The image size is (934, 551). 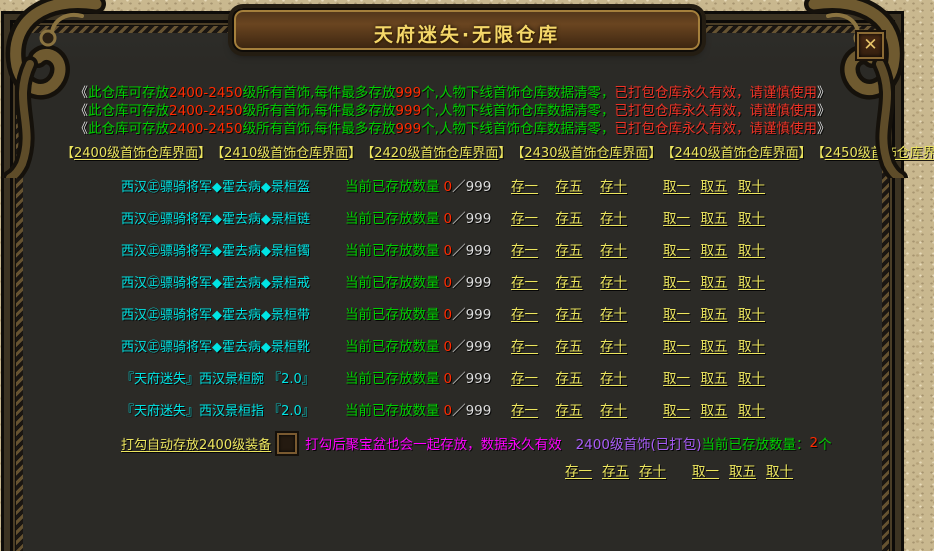 I want to click on tab-2420: 【2420级首饰仓库界面】, so click(x=436, y=151).